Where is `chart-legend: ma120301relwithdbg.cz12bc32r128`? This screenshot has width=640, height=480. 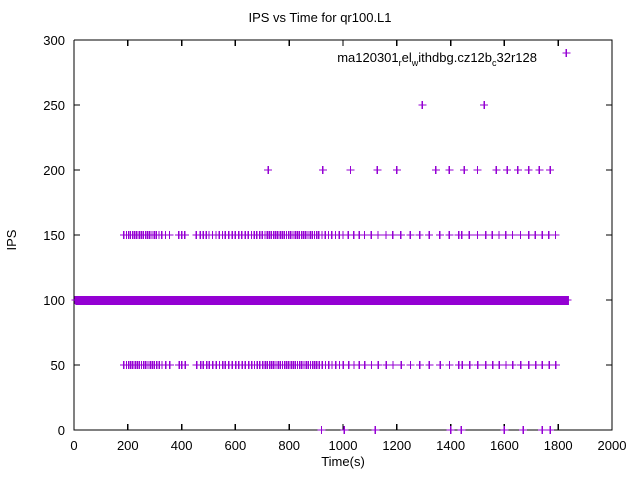
chart-legend: ma120301relwithdbg.cz12bc32r128 is located at coordinates (437, 59).